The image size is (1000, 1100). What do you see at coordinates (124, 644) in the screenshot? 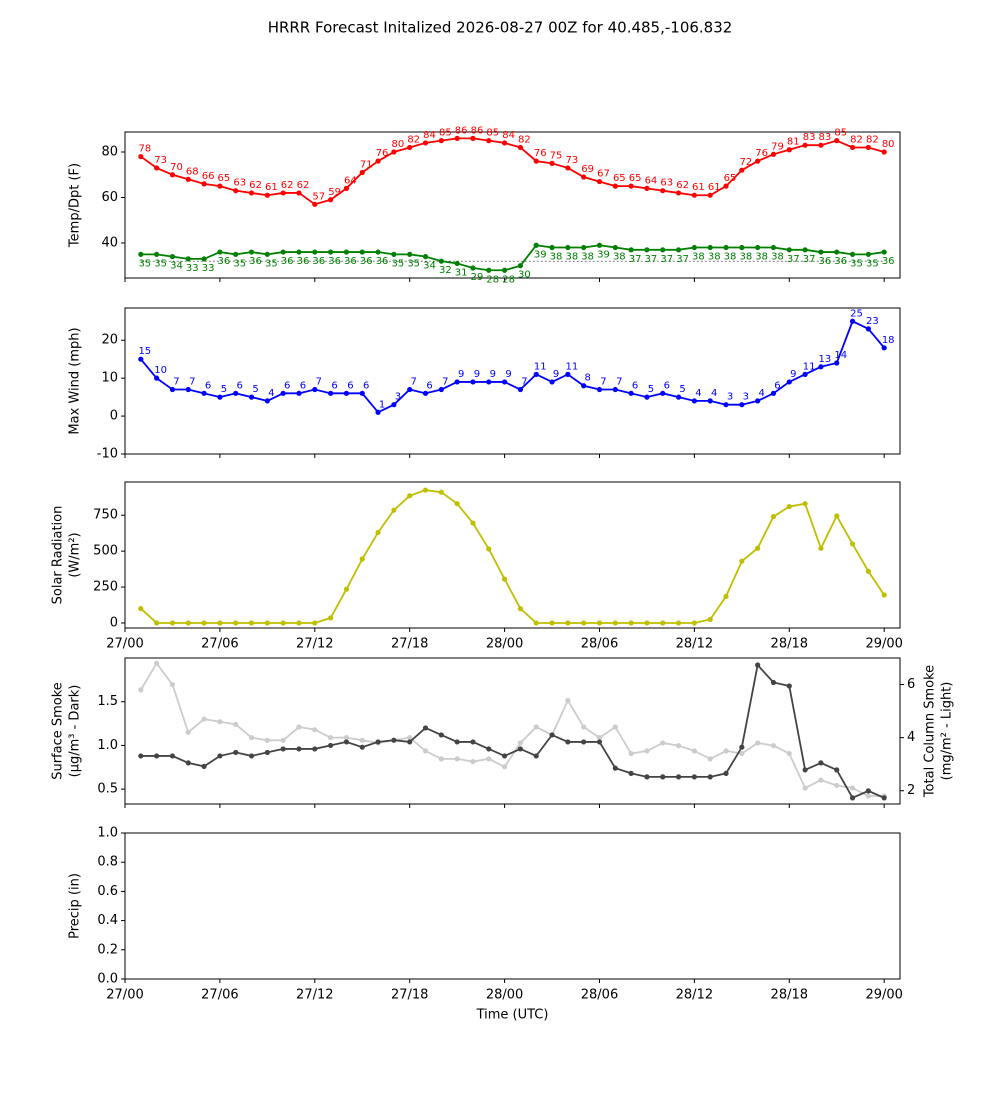
I see `x-tick-label: 27/00` at bounding box center [124, 644].